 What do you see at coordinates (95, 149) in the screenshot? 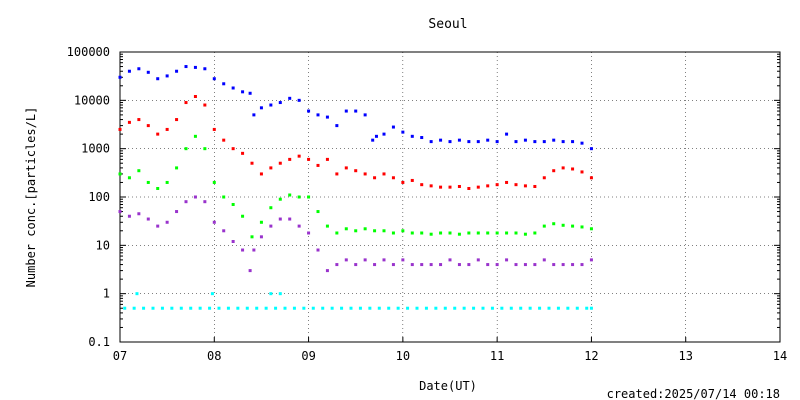
I see `y-tick-label: 1000` at bounding box center [95, 149].